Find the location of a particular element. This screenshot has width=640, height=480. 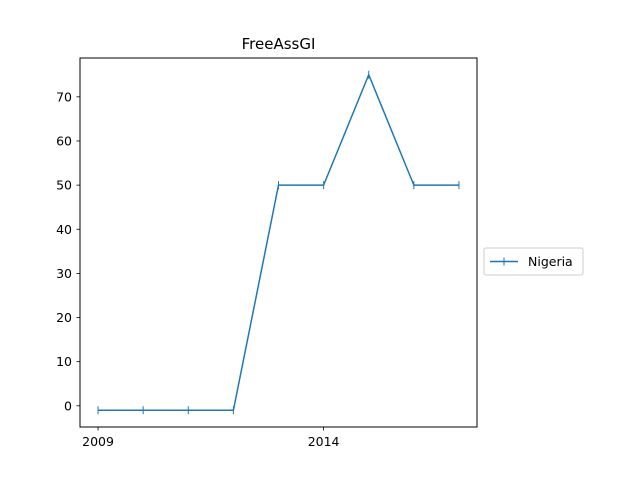

y-tick-label: 70 is located at coordinates (64, 96).